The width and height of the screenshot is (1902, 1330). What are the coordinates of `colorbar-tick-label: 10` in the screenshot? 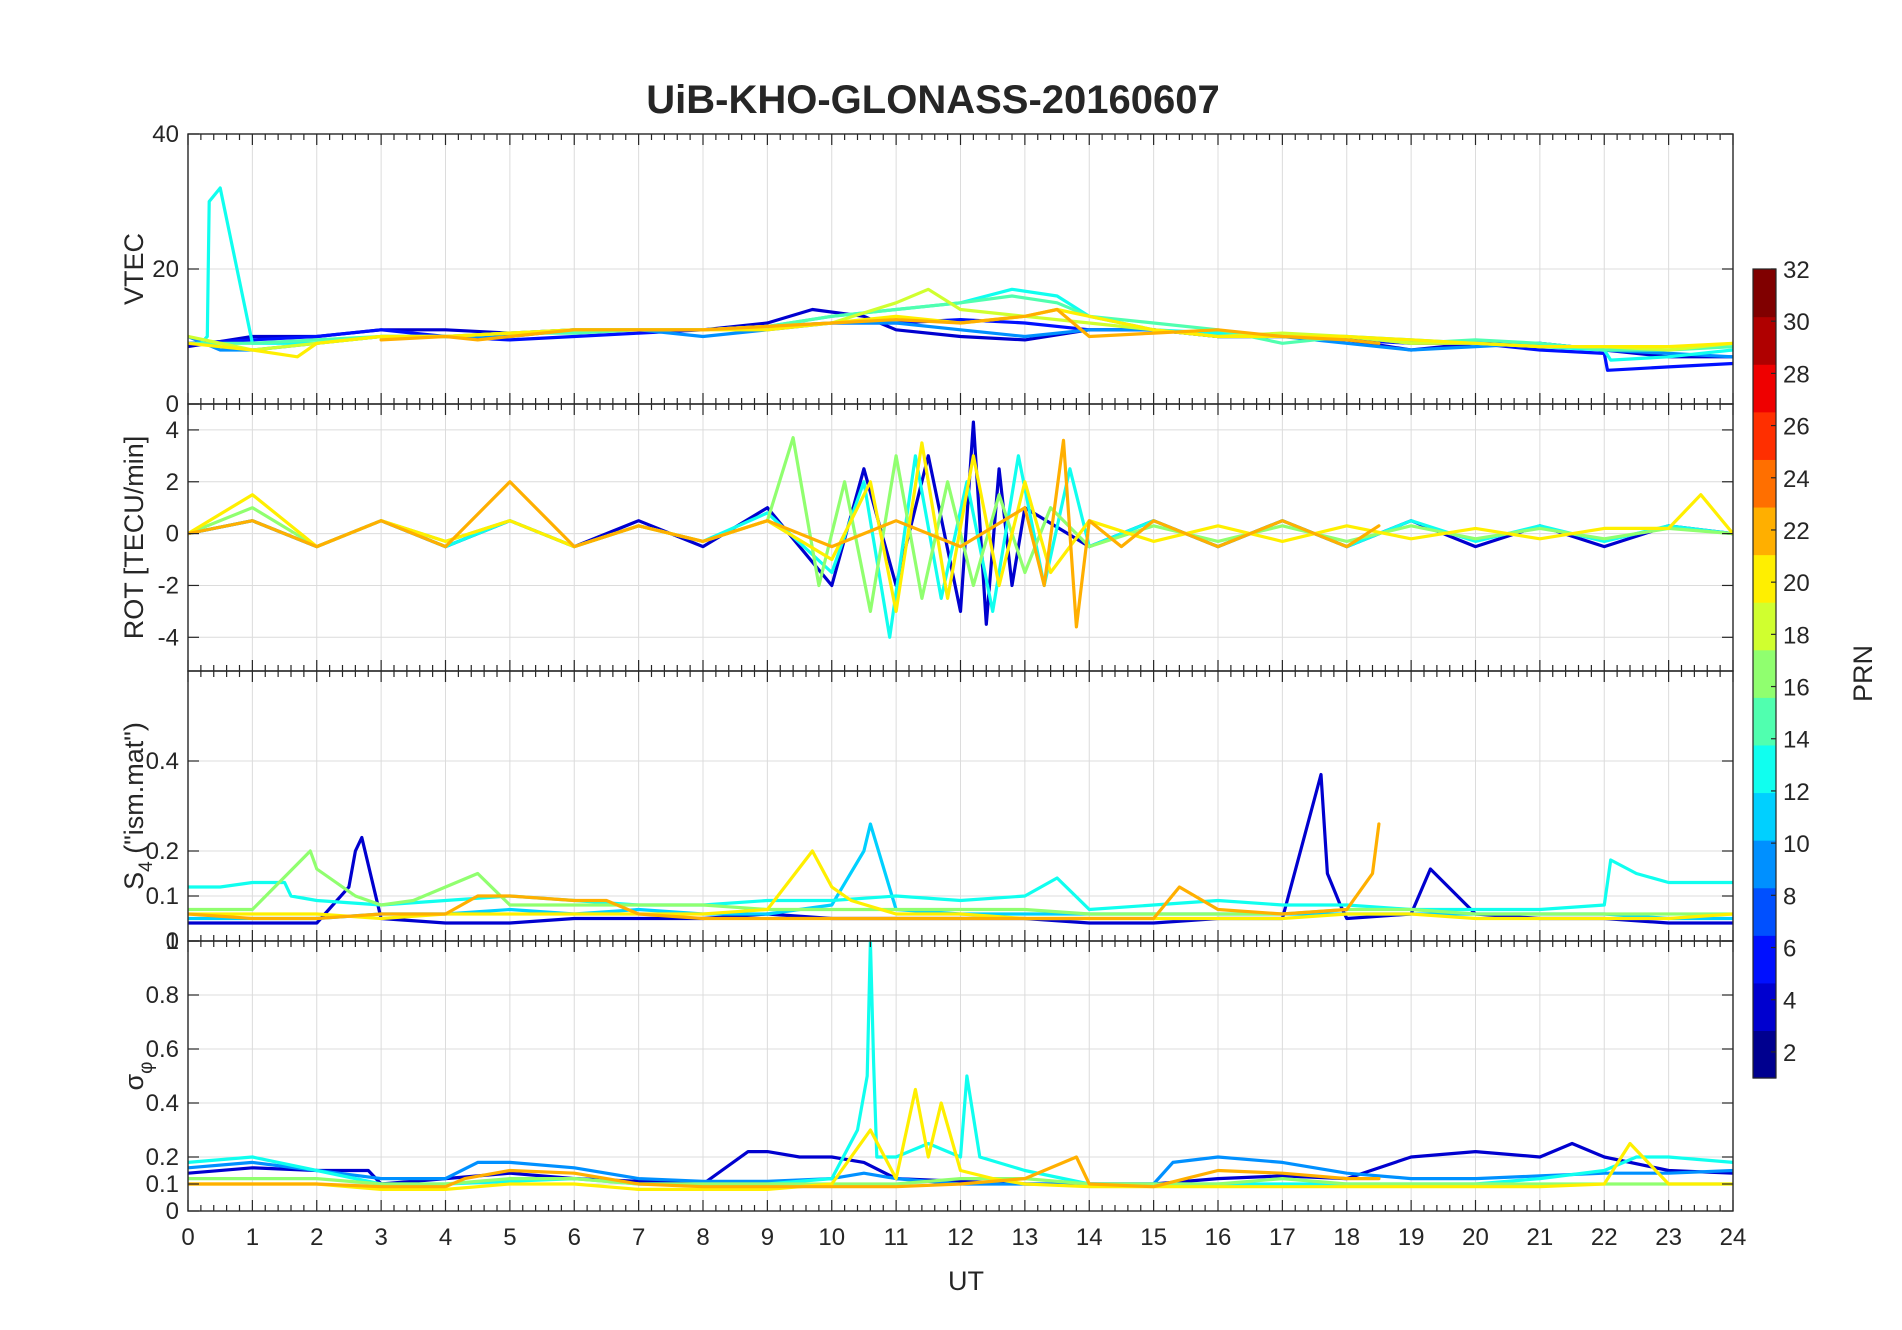 It's located at (1796, 844).